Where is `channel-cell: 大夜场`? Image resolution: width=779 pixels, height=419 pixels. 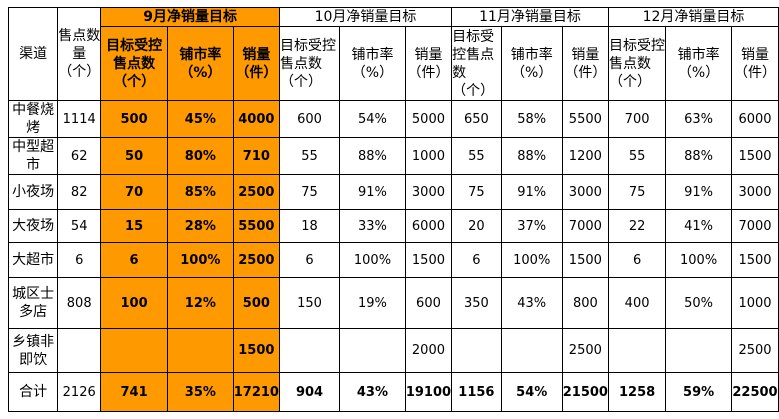
channel-cell: 大夜场 is located at coordinates (33, 226).